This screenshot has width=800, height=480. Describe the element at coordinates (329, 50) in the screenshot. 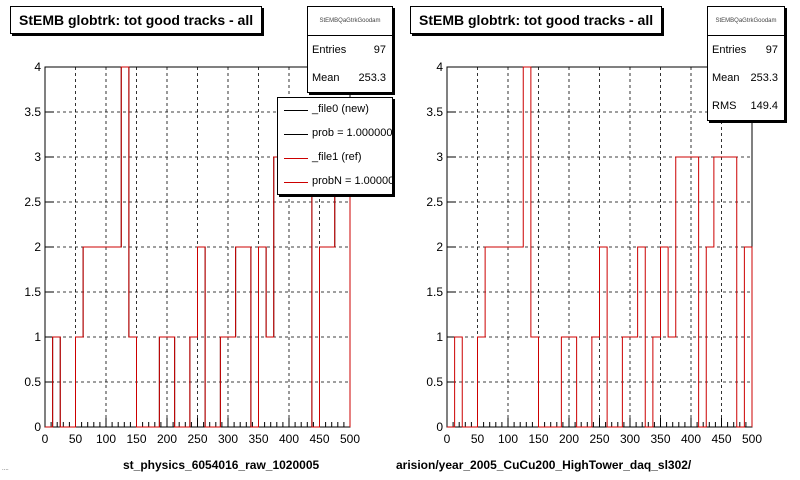

I see `left-entries-label: Entries` at that location.